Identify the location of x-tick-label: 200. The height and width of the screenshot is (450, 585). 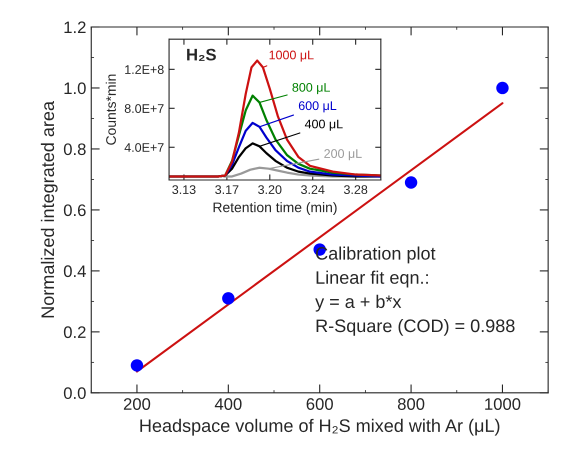
(137, 404).